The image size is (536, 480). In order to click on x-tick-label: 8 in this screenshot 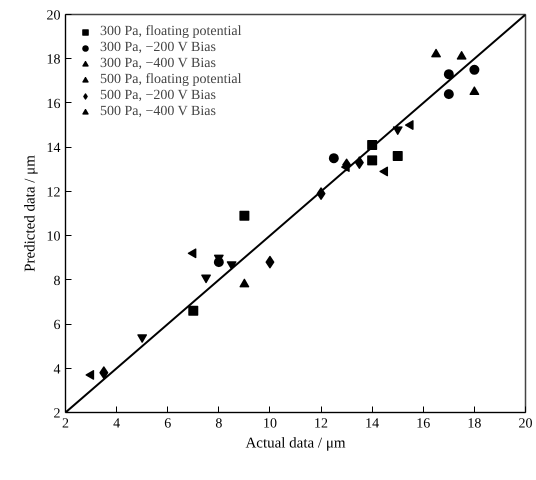, I will do `click(218, 424)`.